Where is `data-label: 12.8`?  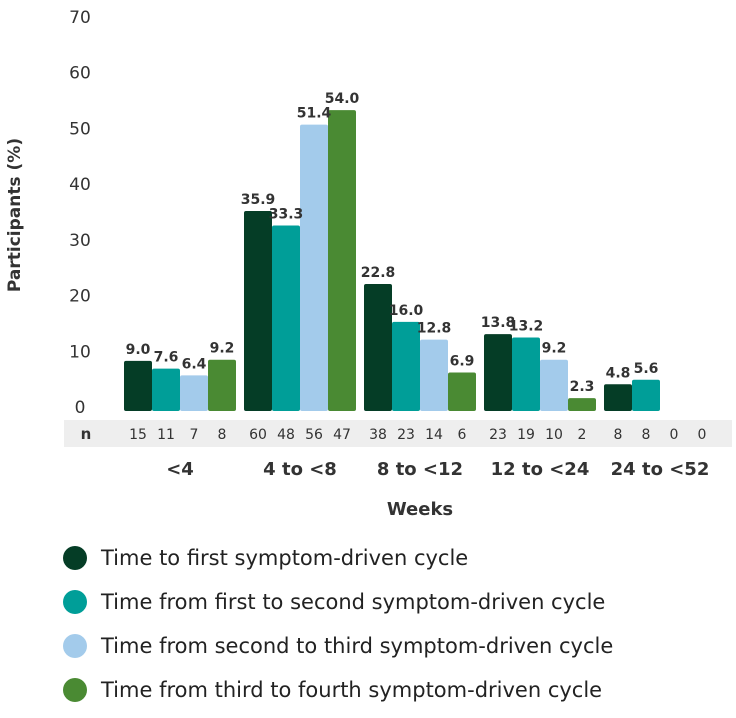 data-label: 12.8 is located at coordinates (434, 329).